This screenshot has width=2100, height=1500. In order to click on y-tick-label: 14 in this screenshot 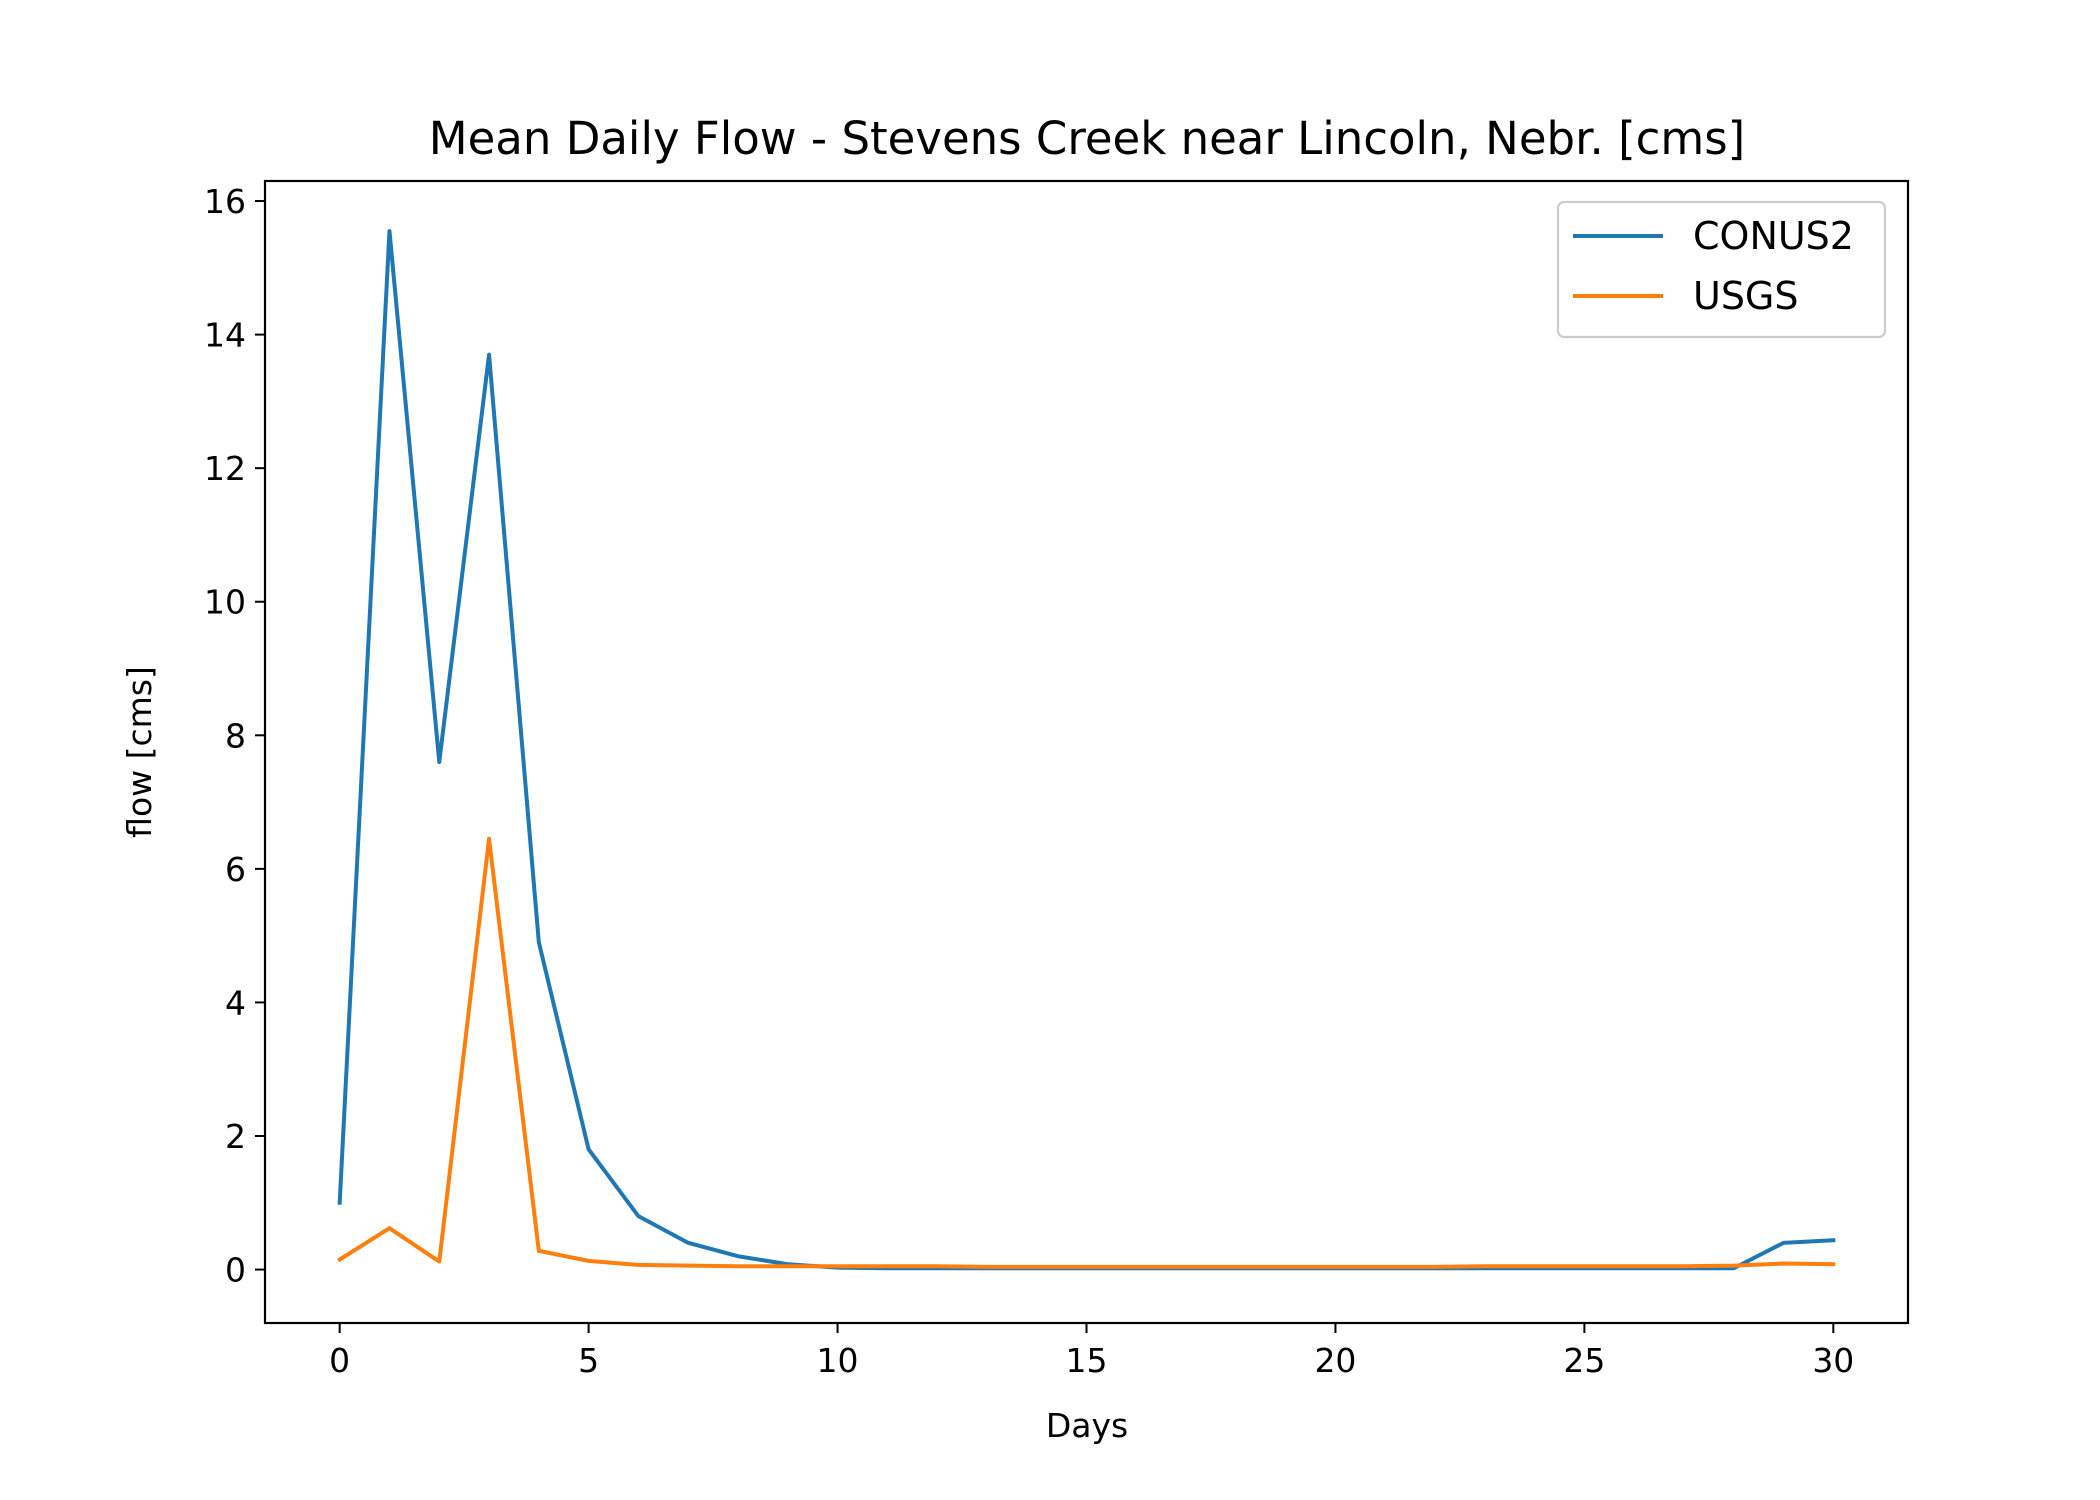, I will do `click(225, 335)`.